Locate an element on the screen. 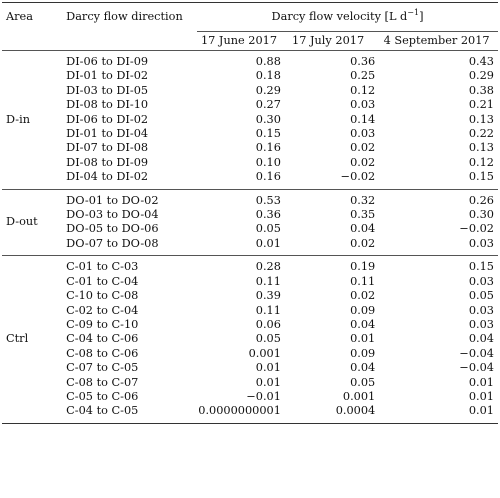  velocity-cell-date-3: 0.26 is located at coordinates (481, 200).